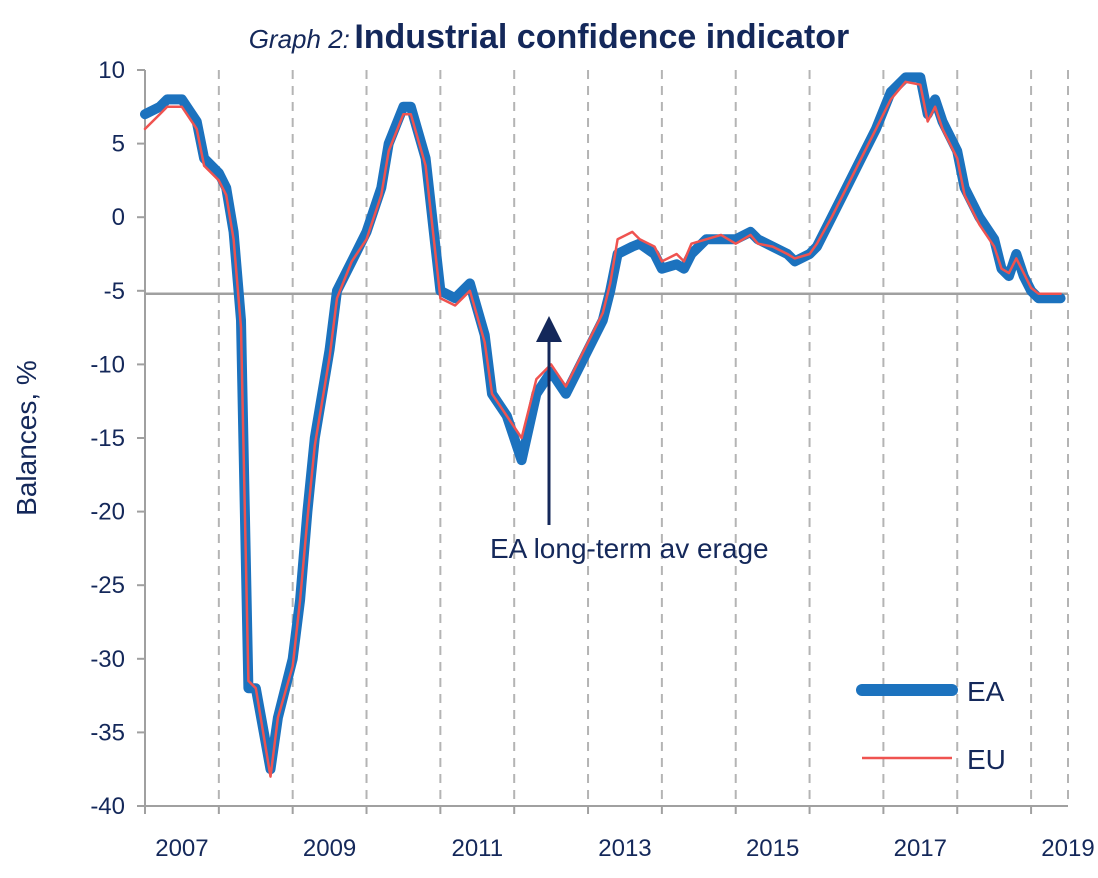  Describe the element at coordinates (772, 848) in the screenshot. I see `x-tick-label: 2015` at that location.